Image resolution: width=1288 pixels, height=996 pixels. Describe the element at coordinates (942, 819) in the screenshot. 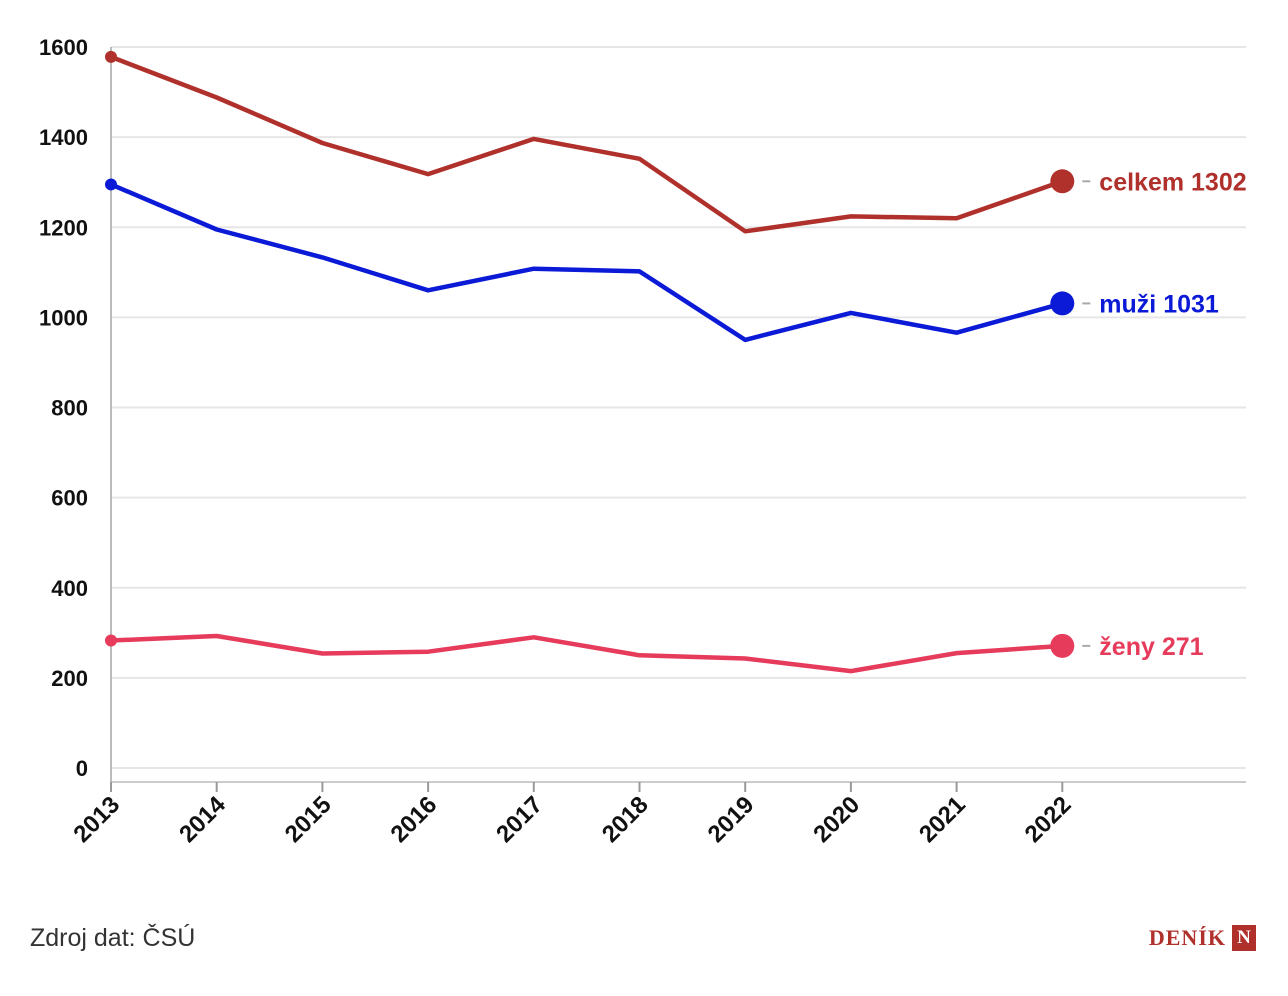

I see `x-tick-label: 2021` at that location.